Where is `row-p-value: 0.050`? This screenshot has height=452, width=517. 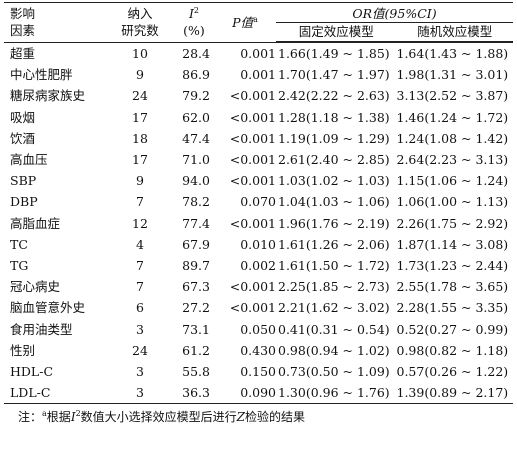
row-p-value: 0.050 is located at coordinates (258, 329).